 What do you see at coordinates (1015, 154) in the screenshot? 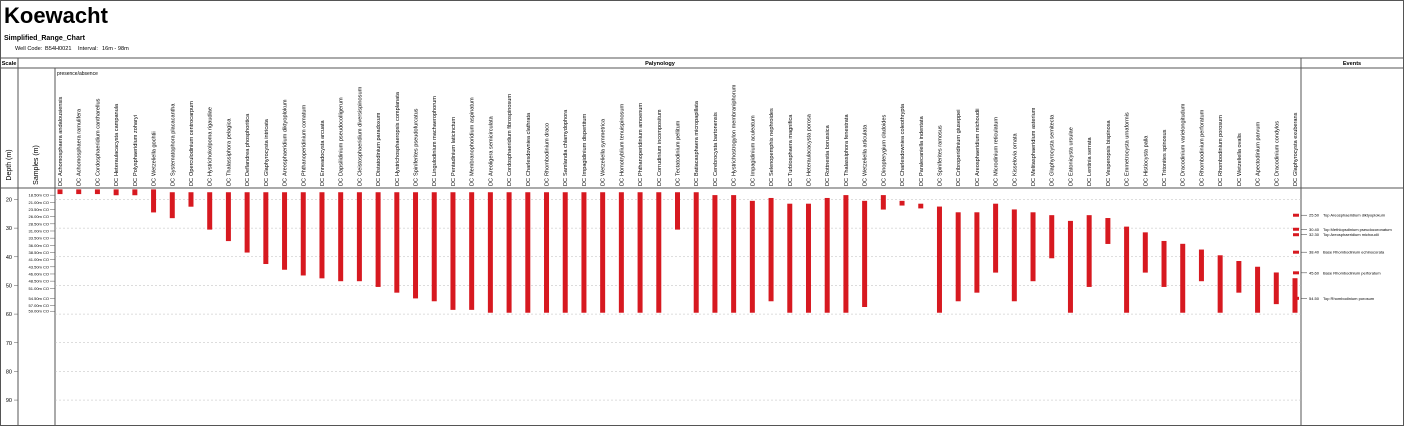
I see `taxon-name: Kisselovia ornata` at bounding box center [1015, 154].